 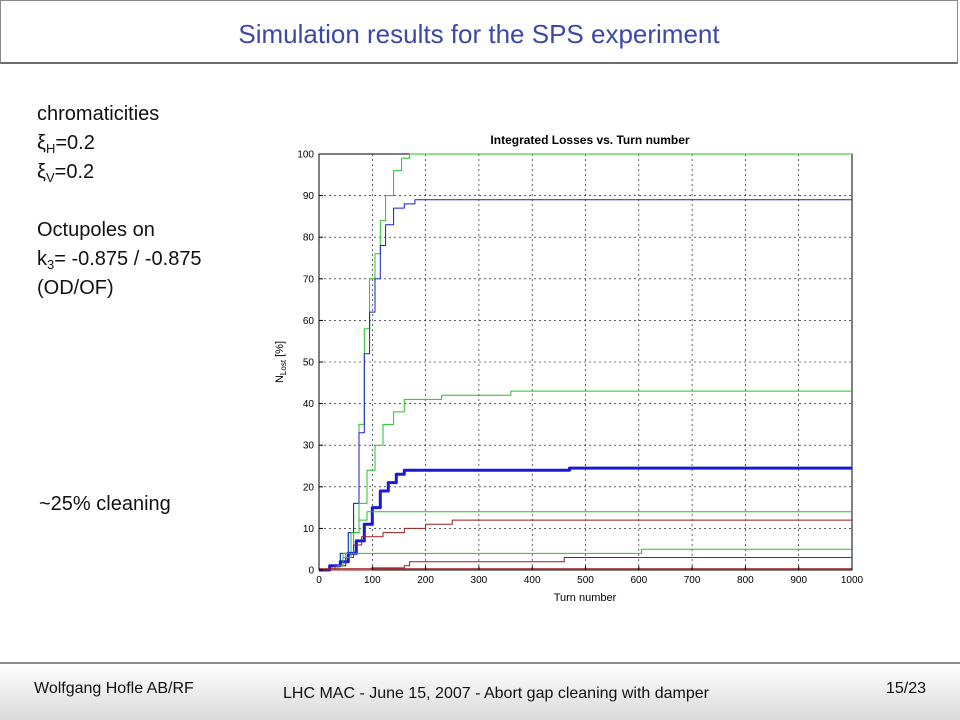 I want to click on od-of-label: (OD/OF), so click(x=75, y=288).